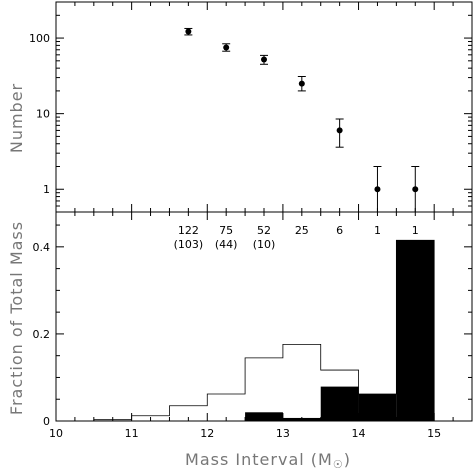  I want to click on mass-x-tick-label: 10, so click(56, 433).